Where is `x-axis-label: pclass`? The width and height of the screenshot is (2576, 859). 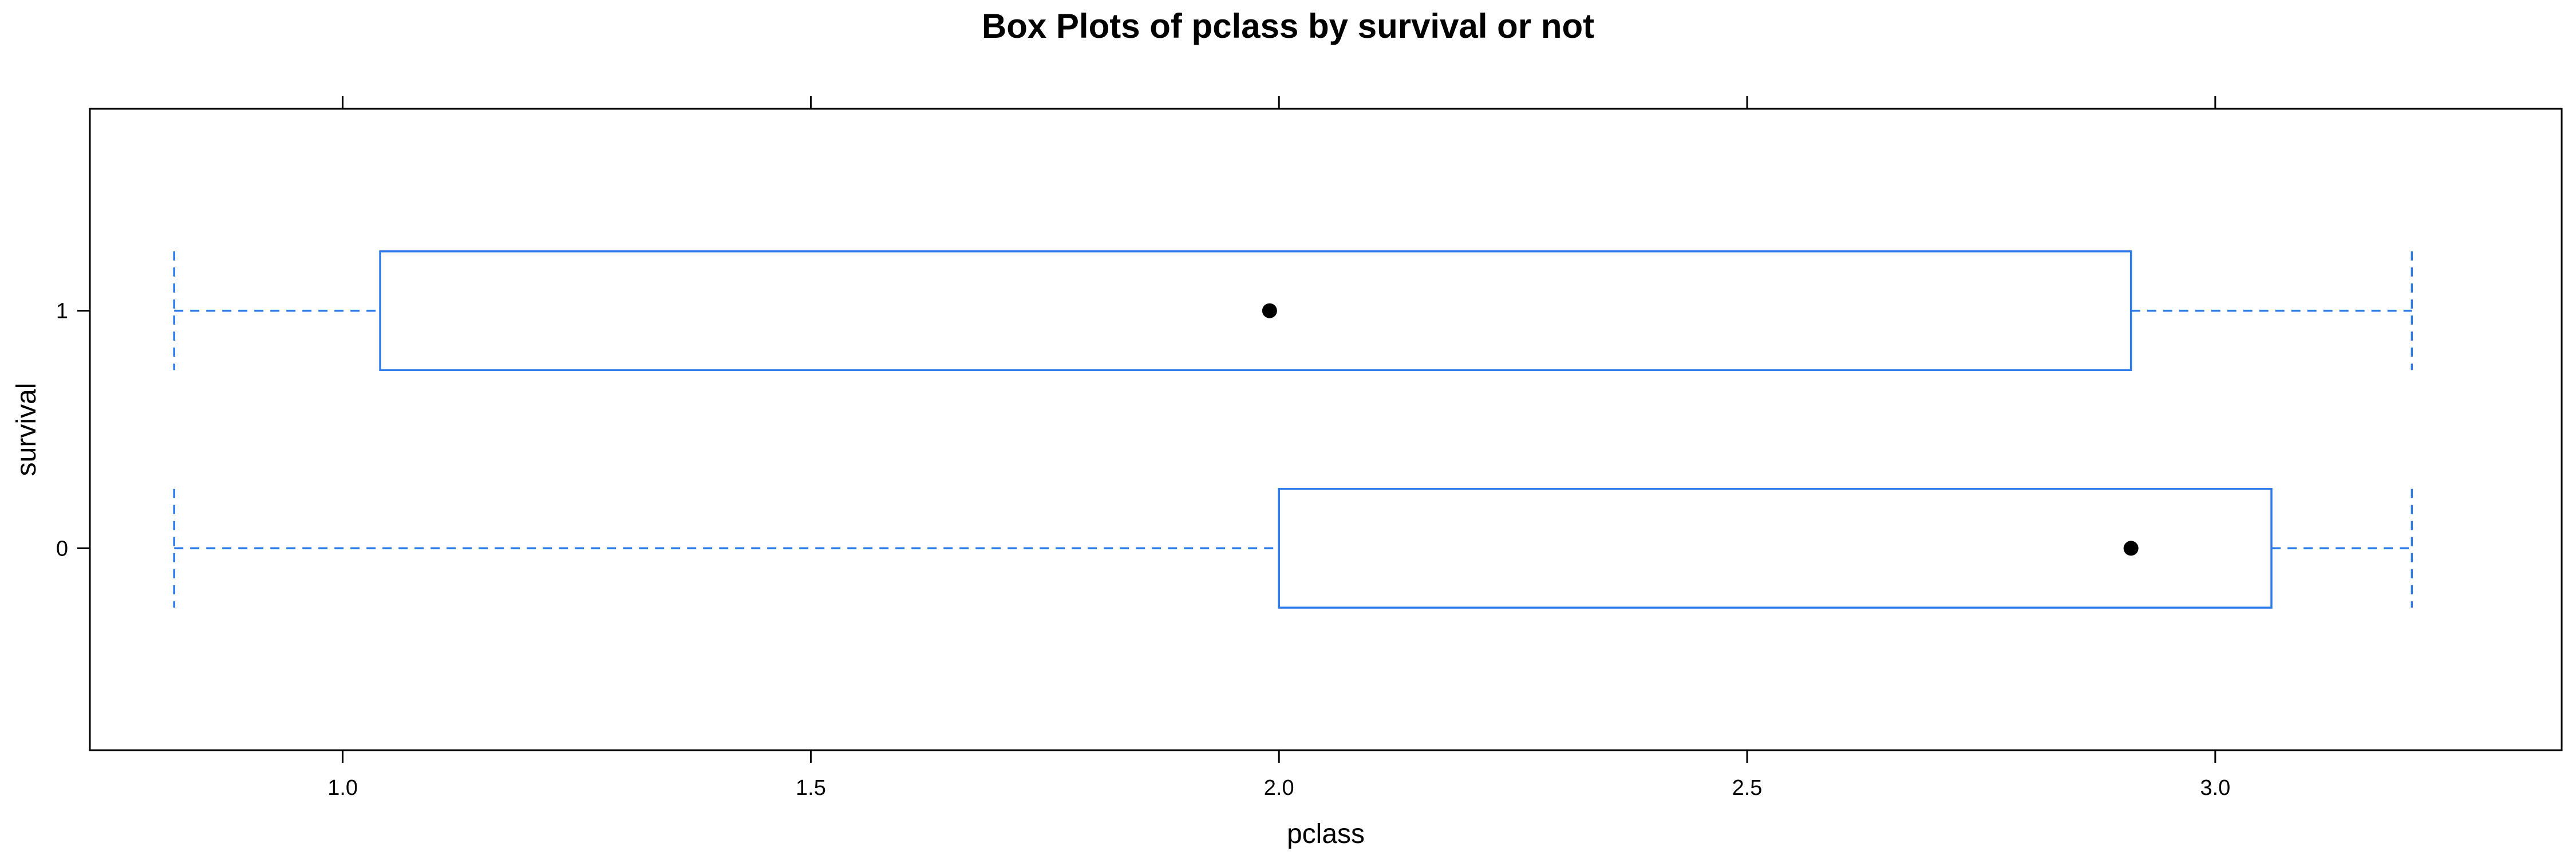
x-axis-label: pclass is located at coordinates (1326, 834).